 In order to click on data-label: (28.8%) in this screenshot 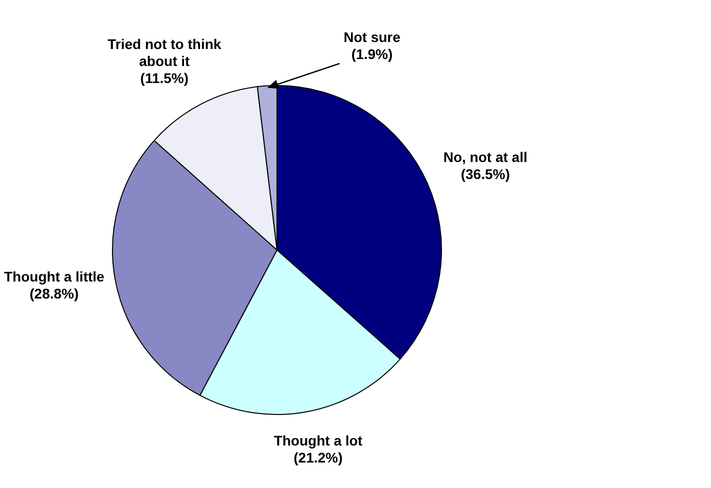, I will do `click(54, 293)`.